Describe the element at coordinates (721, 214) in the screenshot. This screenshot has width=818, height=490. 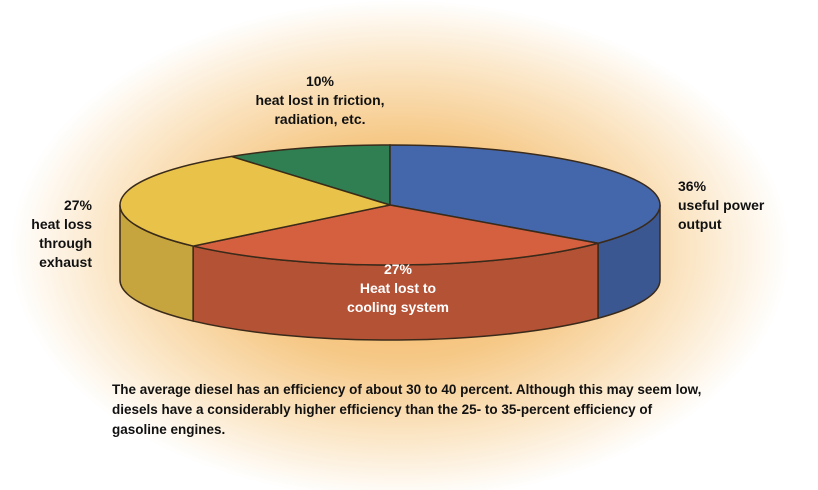
I see `category-label: useful power output` at that location.